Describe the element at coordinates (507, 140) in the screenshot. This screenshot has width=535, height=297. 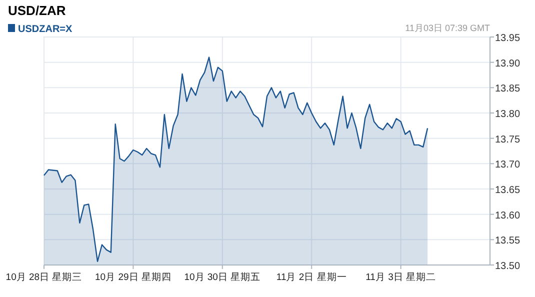
I see `y-tick-label: 13.75` at that location.